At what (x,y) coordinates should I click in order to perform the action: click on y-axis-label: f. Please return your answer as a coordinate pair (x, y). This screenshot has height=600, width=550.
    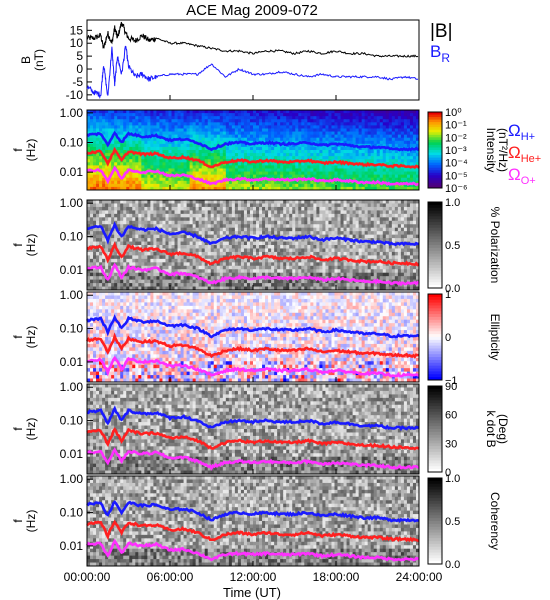
    Looking at the image, I should click on (18, 150).